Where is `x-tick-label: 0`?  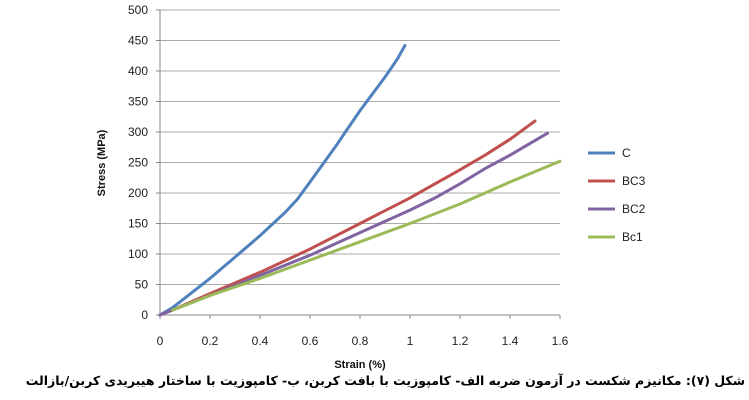 x-tick-label: 0 is located at coordinates (160, 341).